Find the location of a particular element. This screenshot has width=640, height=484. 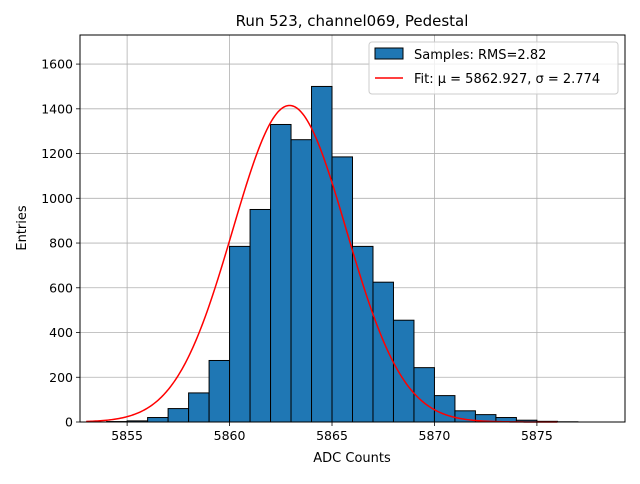

chart-title: Run 523, channel069, Pedestal is located at coordinates (352, 21).